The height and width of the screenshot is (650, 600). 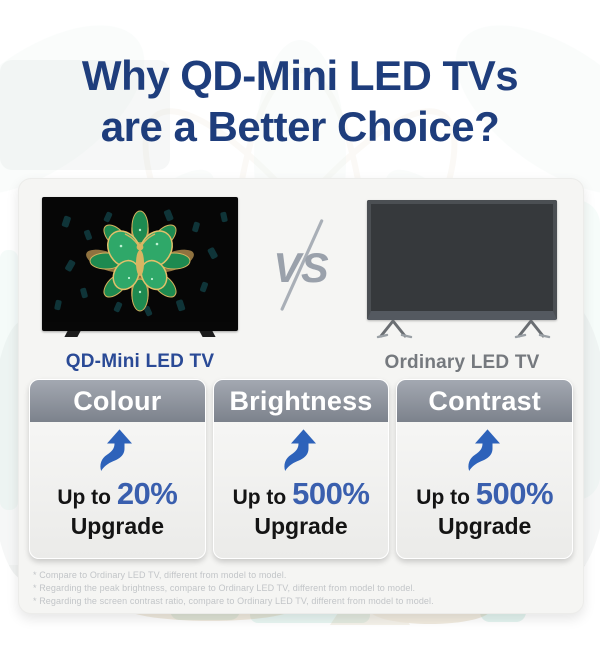 I want to click on feature-card-brightness-body: Up to 500% Upgrade, so click(x=301, y=490).